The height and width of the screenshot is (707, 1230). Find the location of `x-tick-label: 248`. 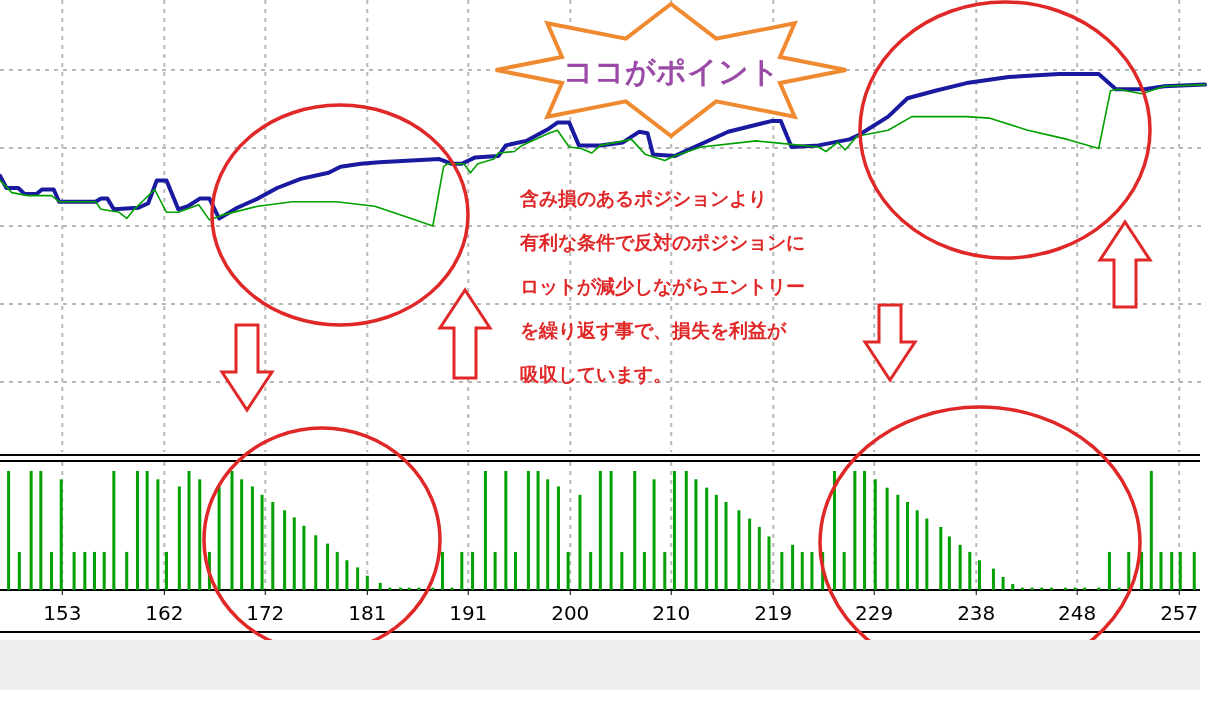

x-tick-label: 248 is located at coordinates (1077, 613).